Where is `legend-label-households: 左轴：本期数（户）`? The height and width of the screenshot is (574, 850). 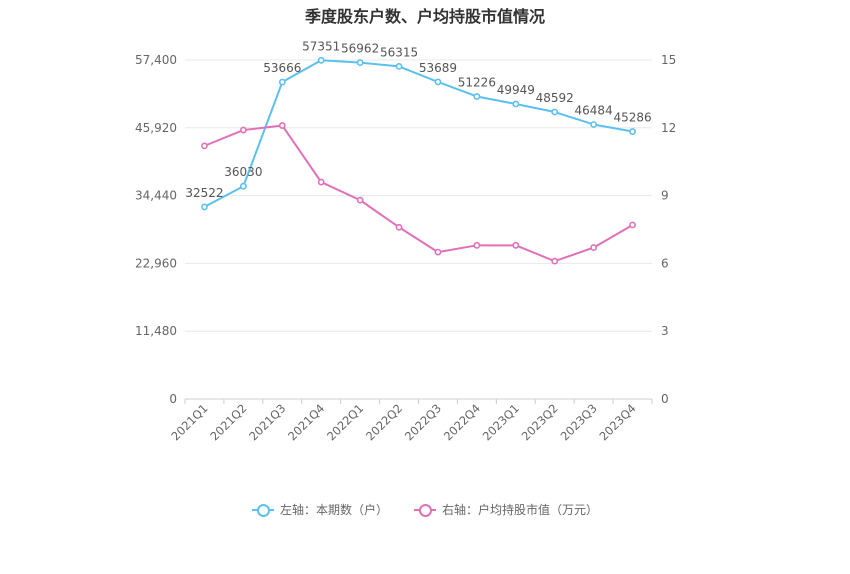
legend-label-households: 左轴：本期数（户） is located at coordinates (333, 510).